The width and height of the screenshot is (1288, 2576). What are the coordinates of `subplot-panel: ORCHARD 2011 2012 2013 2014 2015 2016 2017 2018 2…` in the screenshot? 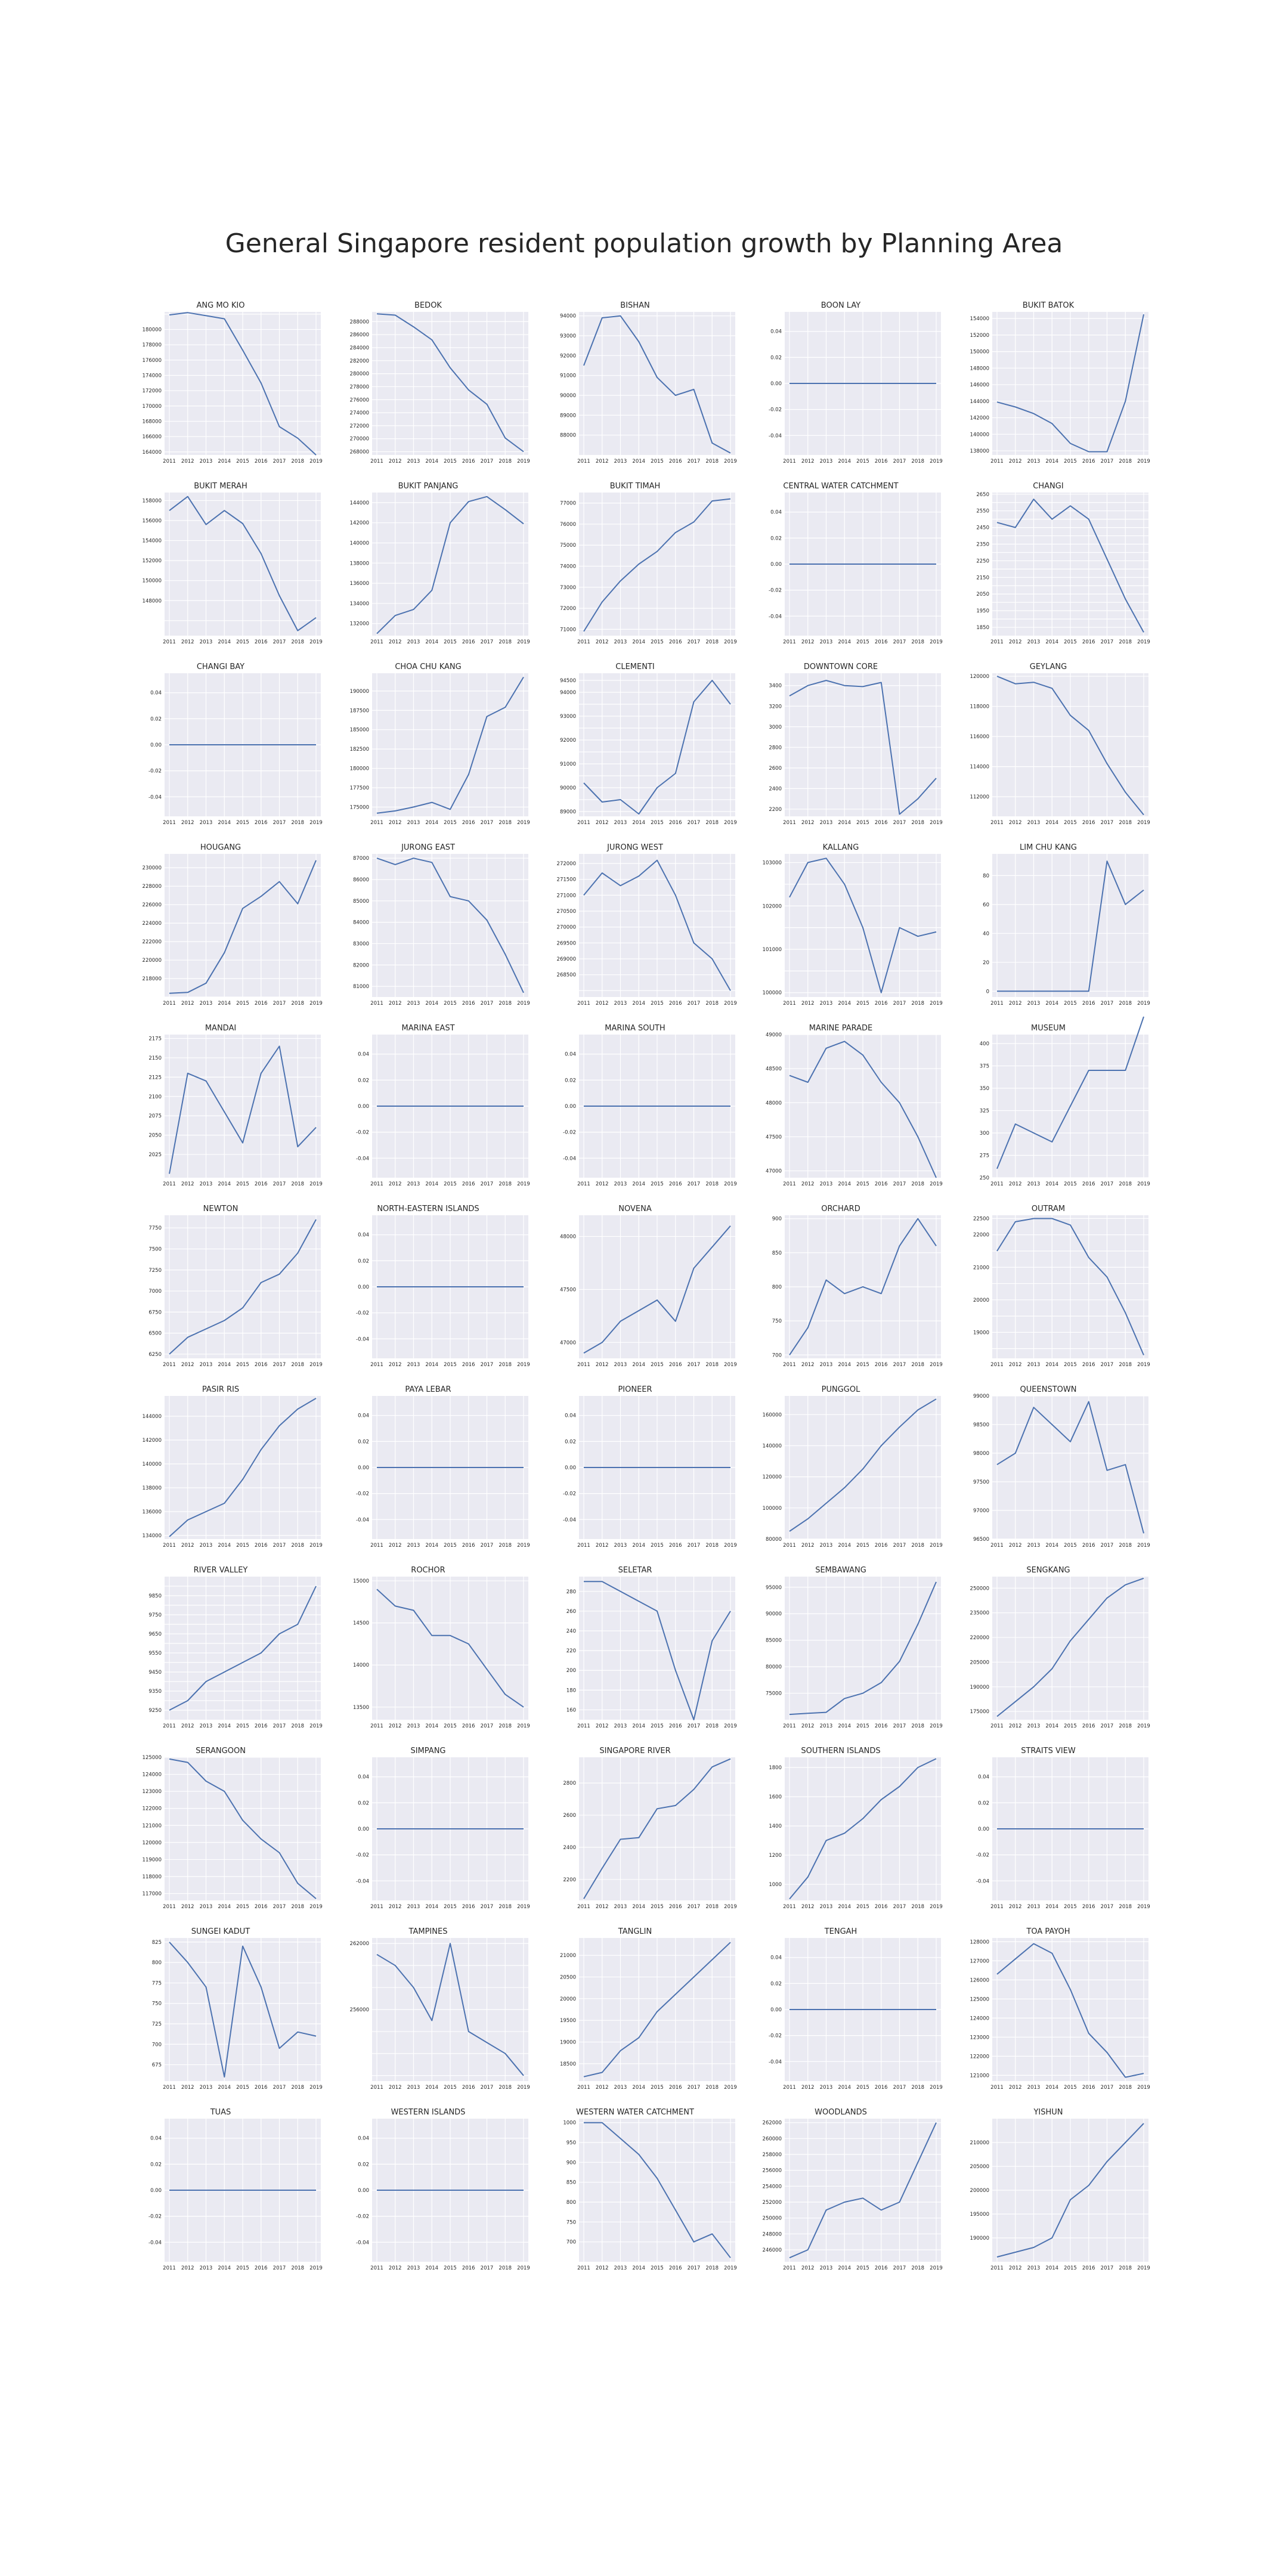 It's located at (841, 1289).